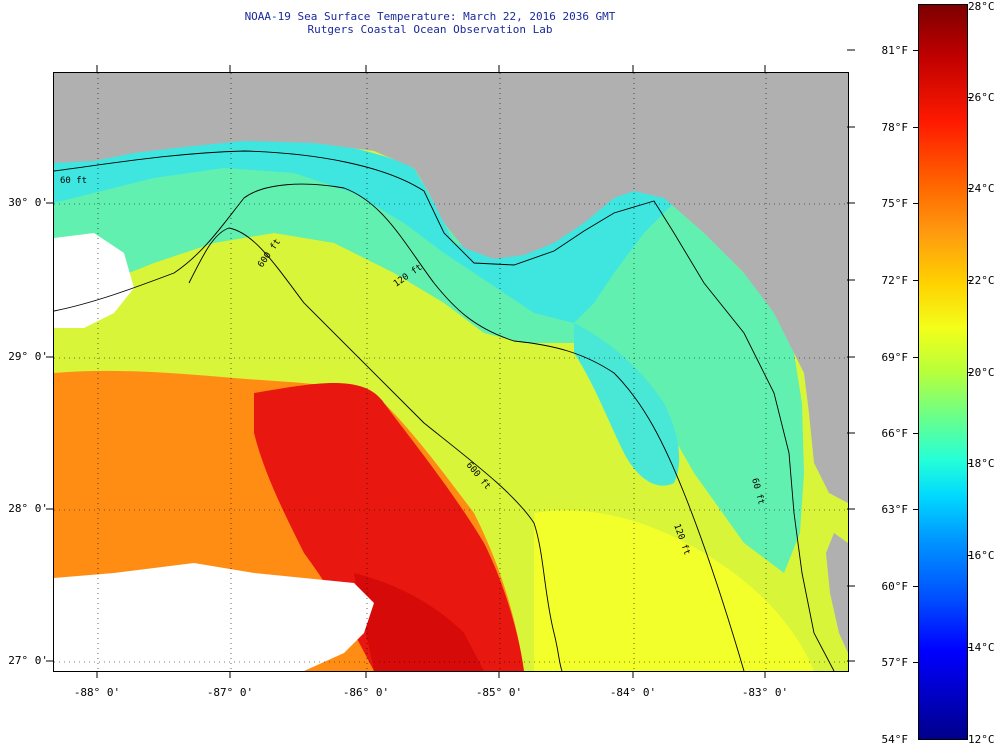  What do you see at coordinates (366, 692) in the screenshot?
I see `lon-label-86: -86° 0'` at bounding box center [366, 692].